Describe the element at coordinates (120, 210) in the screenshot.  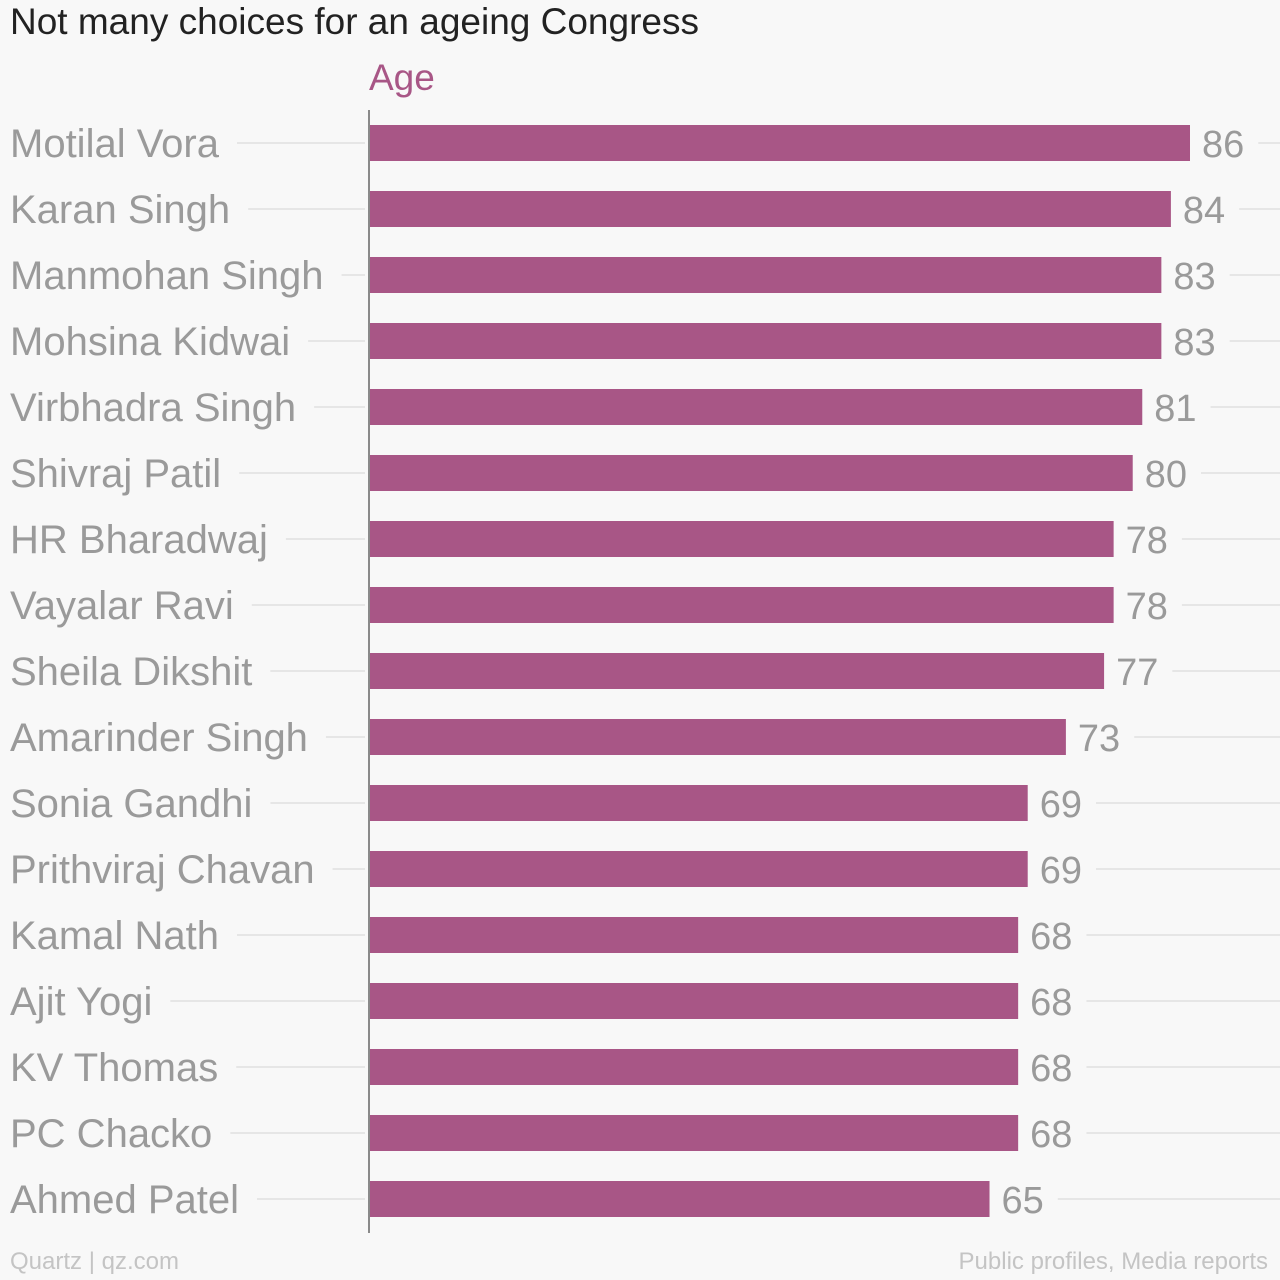
I see `category-label: Karan Singh` at that location.